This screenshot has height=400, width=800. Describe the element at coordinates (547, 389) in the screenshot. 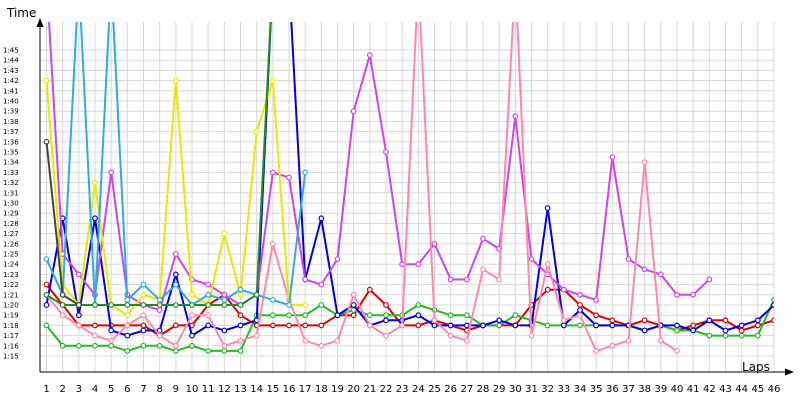

I see `x-tick-label: 32` at that location.